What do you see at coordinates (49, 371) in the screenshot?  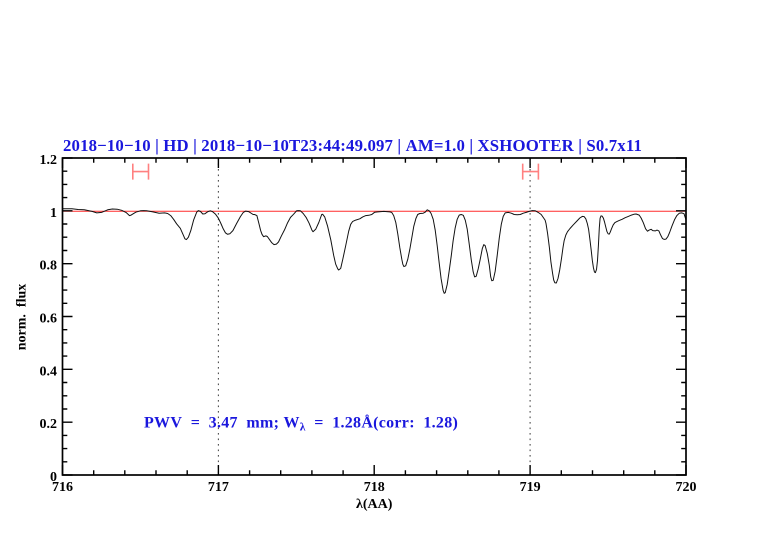 I see `svg-text: 0.4` at bounding box center [49, 371].